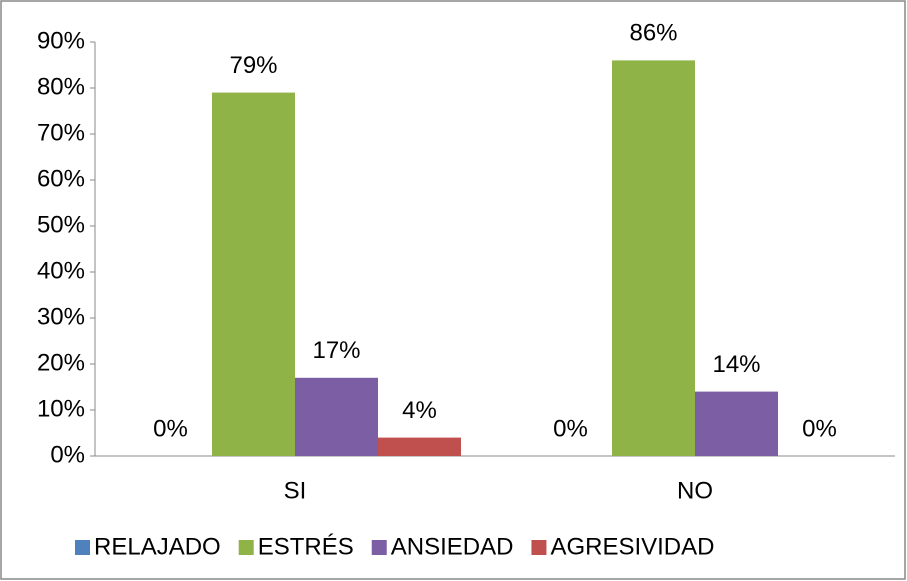 Image resolution: width=907 pixels, height=581 pixels. I want to click on legend-label: AGRESIVIDAD, so click(632, 546).